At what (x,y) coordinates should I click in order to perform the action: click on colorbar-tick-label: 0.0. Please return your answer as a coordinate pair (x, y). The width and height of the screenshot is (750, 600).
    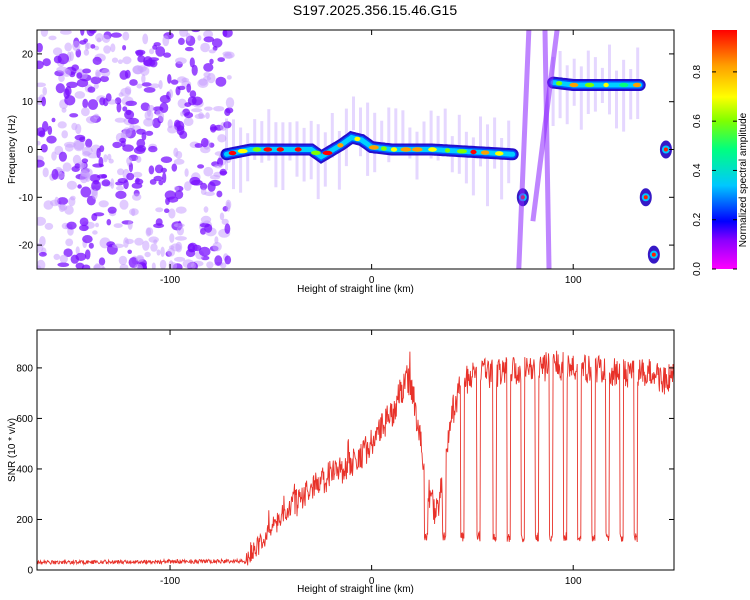
    Looking at the image, I should click on (697, 269).